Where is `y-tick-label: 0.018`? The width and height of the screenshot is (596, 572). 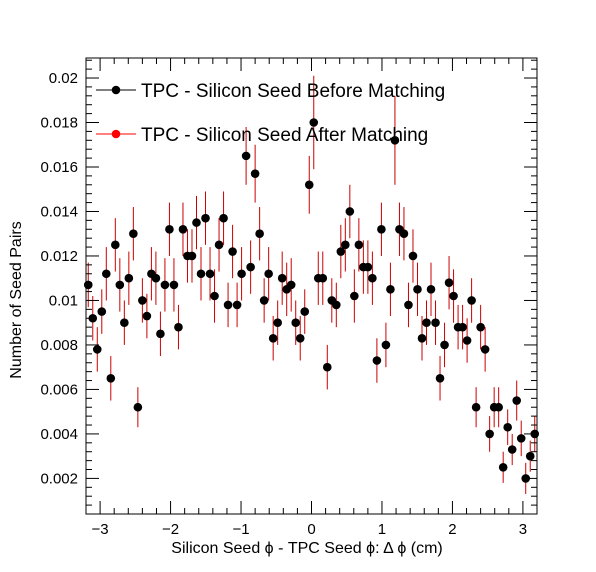 y-tick-label: 0.018 is located at coordinates (59, 123).